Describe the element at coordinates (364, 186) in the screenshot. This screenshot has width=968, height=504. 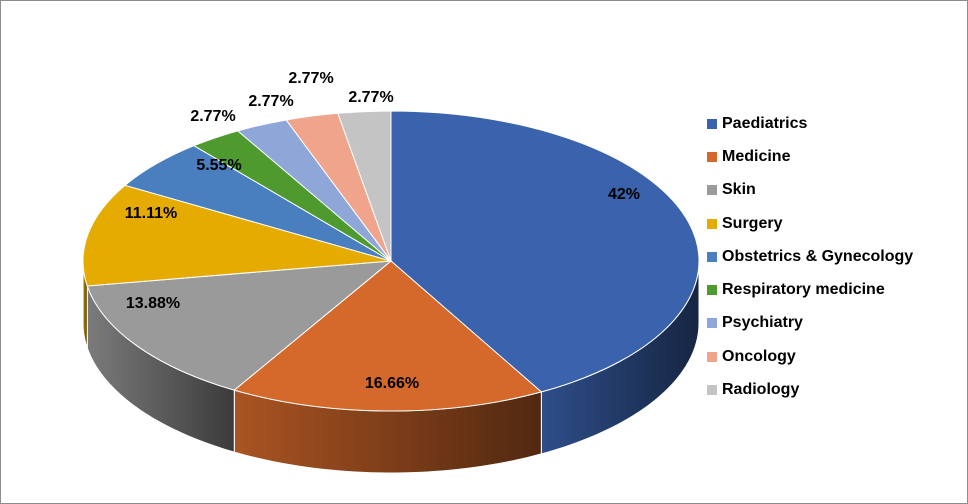
I see `pie-slice-radiology` at that location.